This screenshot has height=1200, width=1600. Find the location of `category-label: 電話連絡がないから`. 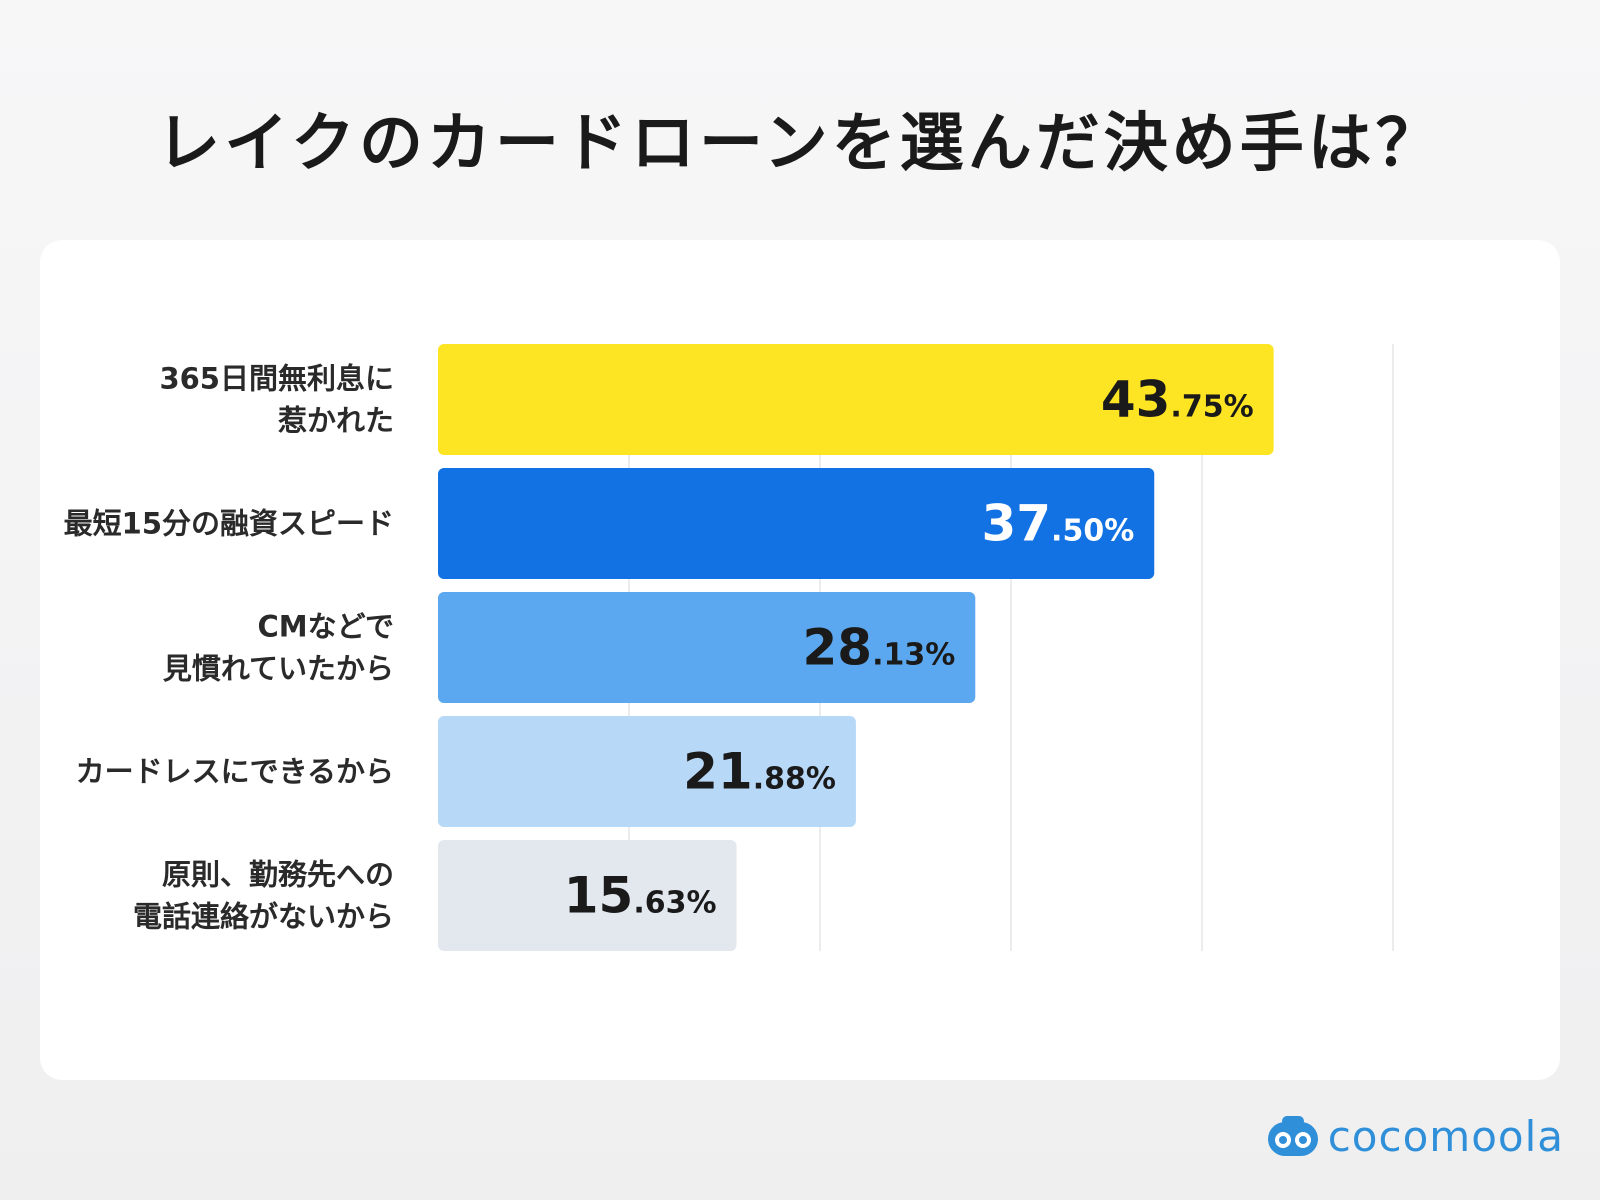

category-label: 電話連絡がないから is located at coordinates (263, 917).